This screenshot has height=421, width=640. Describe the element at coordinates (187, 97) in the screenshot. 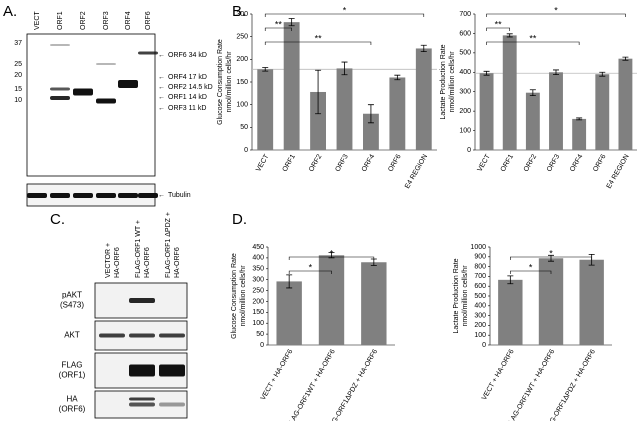

I see `band-label: ORF1 14 kD` at that location.